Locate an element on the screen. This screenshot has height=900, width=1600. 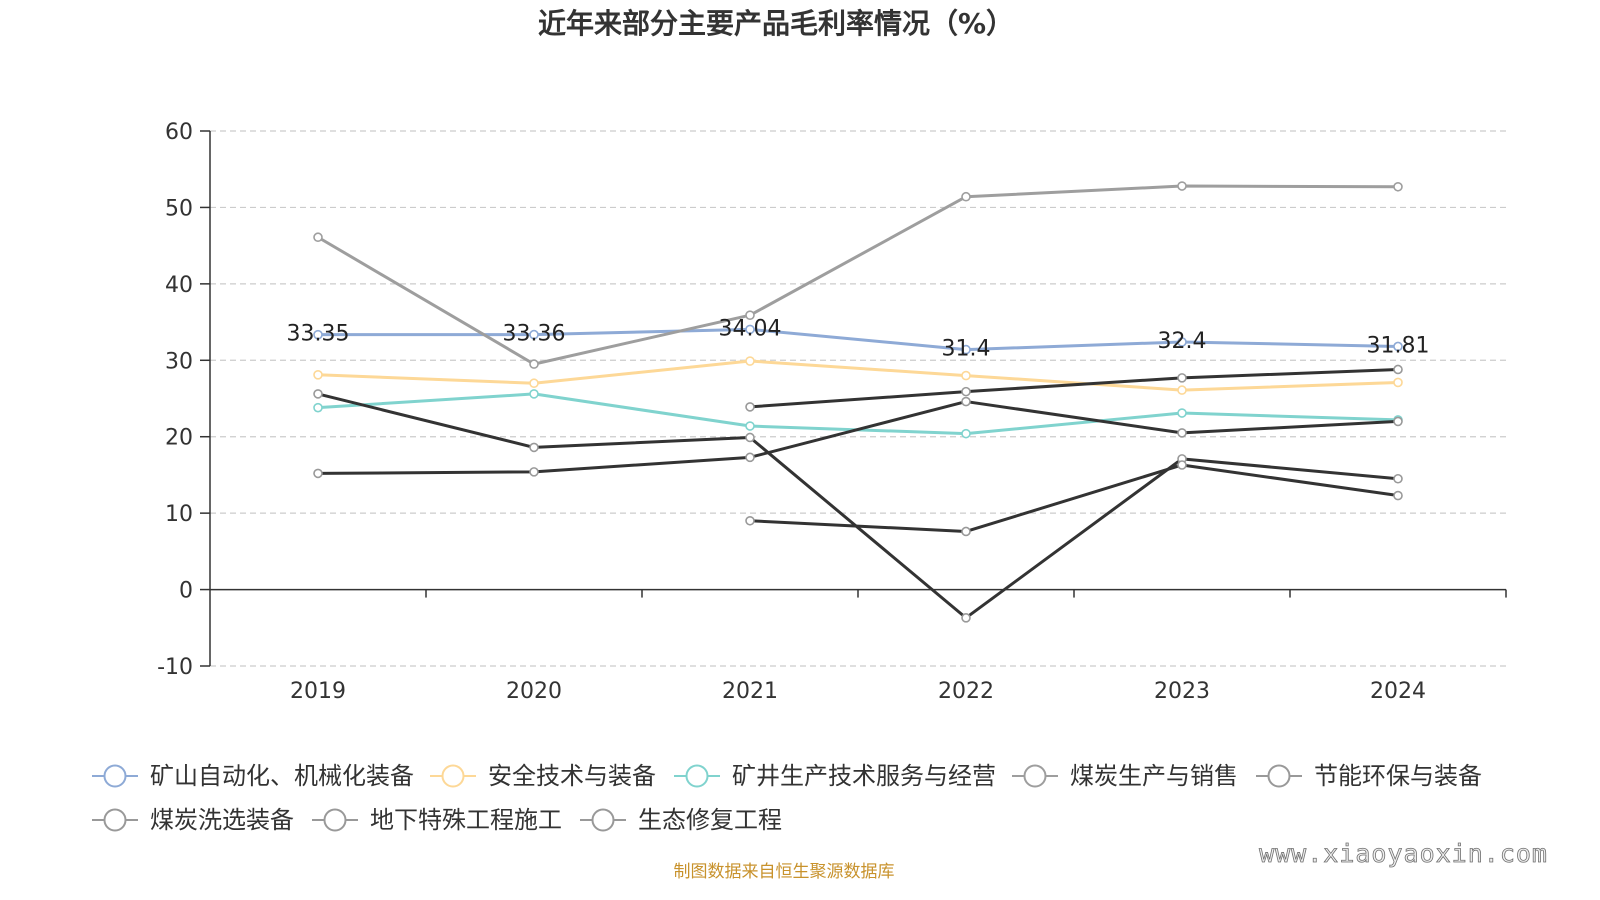
legend-item: 矿井生产技术服务与经营 is located at coordinates (835, 776).